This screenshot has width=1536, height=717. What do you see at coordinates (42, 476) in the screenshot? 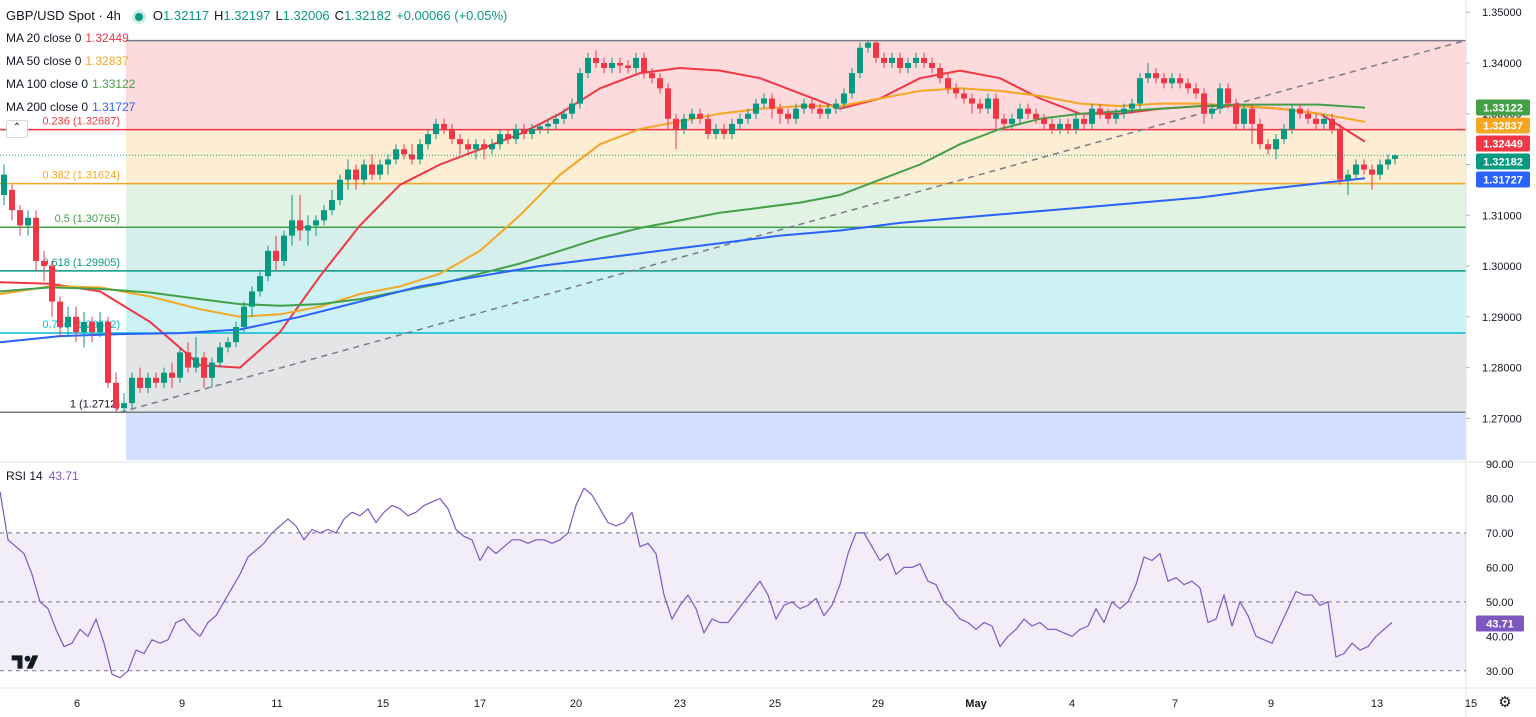
I see `rsi-legend: RSI 14 43.71` at bounding box center [42, 476].